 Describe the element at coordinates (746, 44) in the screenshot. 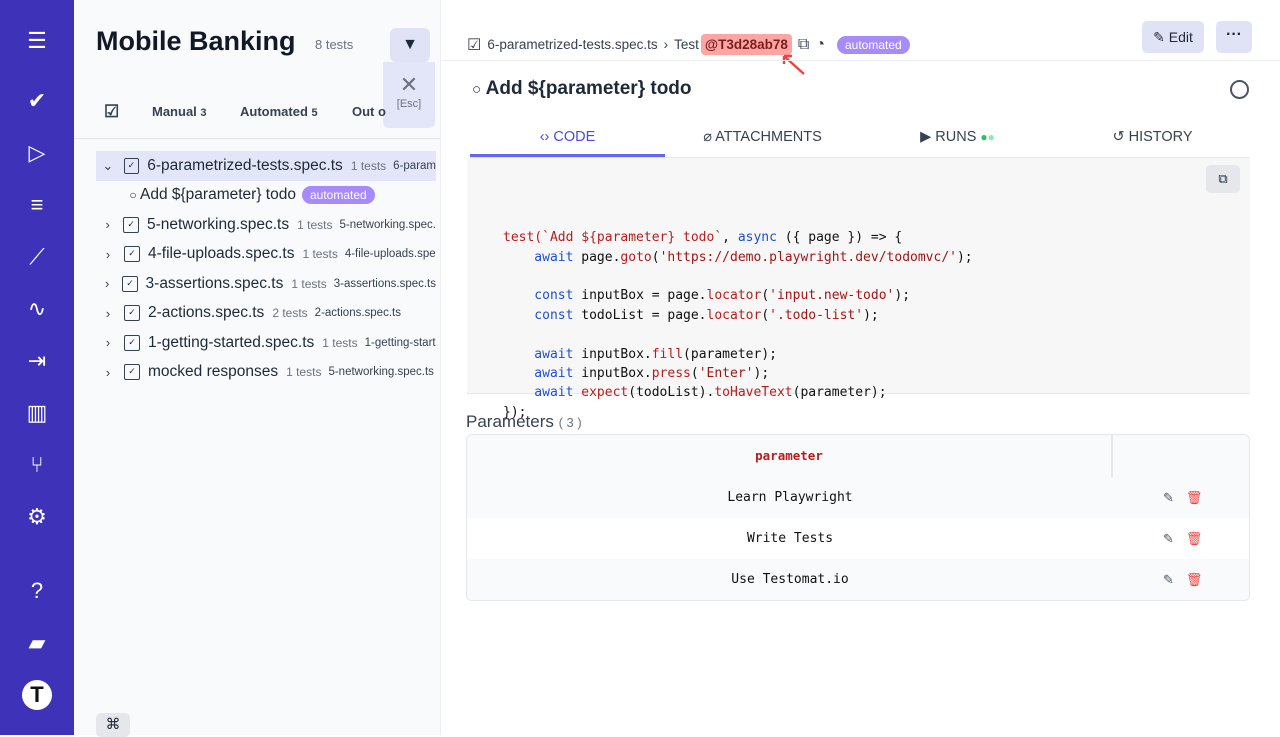

I see `test-id: @T3d28ab78` at that location.